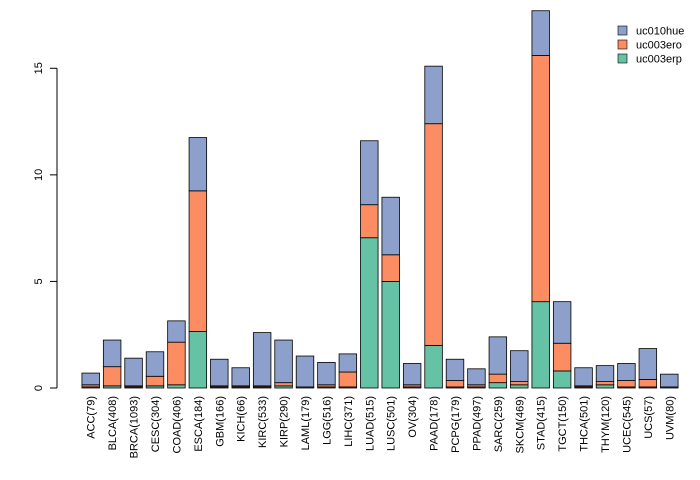 The width and height of the screenshot is (700, 480). Describe the element at coordinates (413, 417) in the screenshot. I see `x-tick-label: OV(304)` at that location.